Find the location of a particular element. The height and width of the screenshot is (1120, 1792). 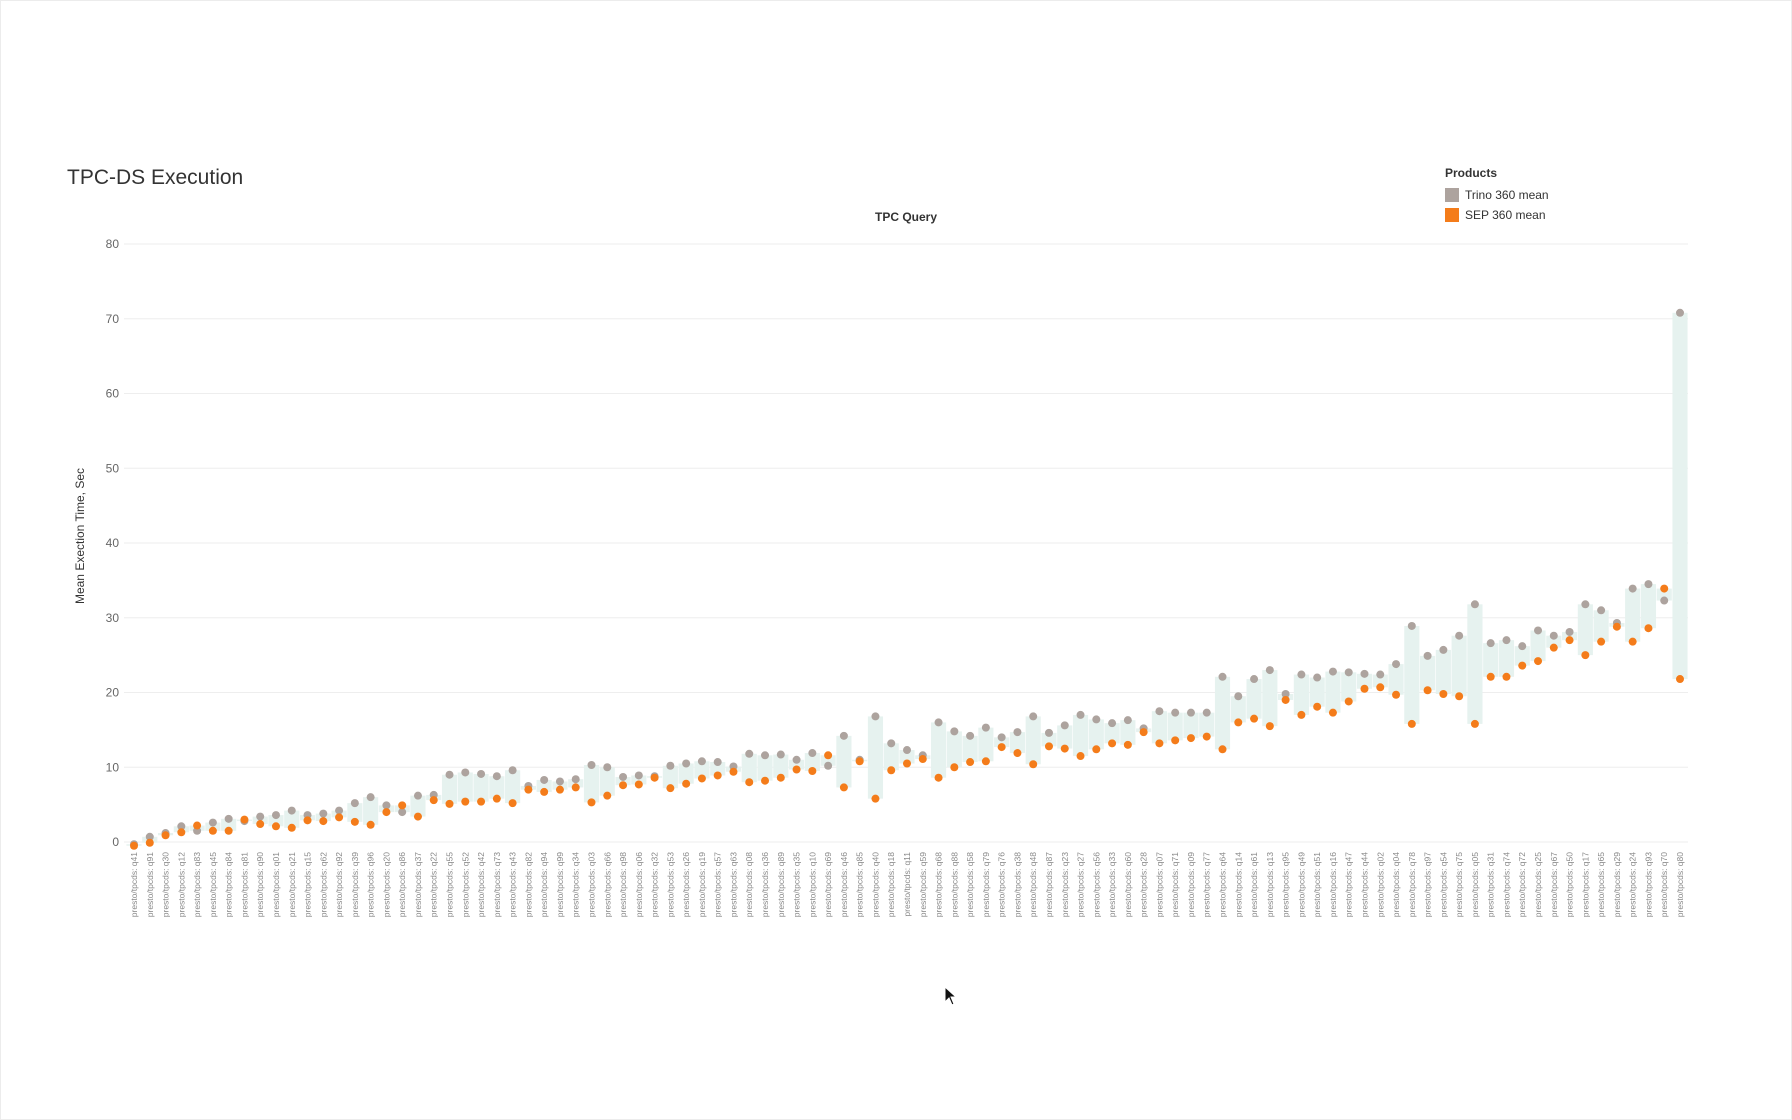

legend-item-sep: SEP 360 mean is located at coordinates (1497, 215).